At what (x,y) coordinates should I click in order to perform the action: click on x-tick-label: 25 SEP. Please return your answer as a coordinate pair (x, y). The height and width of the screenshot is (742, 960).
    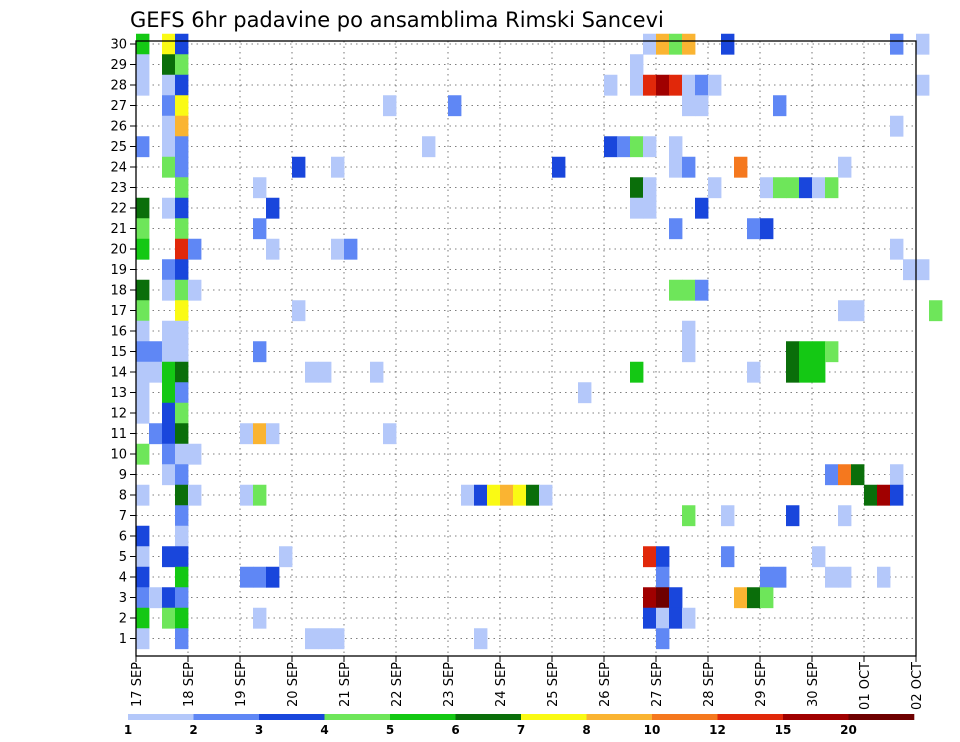
    Looking at the image, I should click on (553, 684).